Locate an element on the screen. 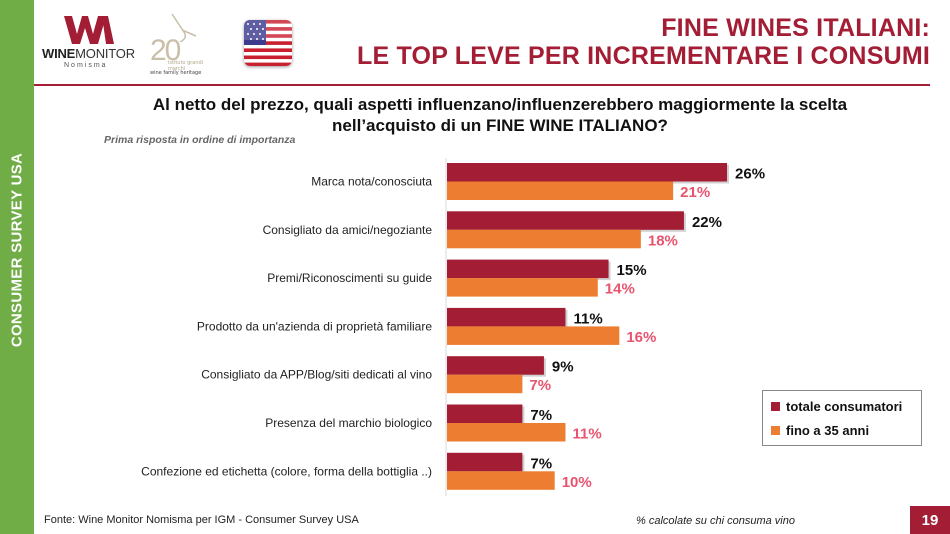  legend-item-young: fino a 35 anni is located at coordinates (820, 430).